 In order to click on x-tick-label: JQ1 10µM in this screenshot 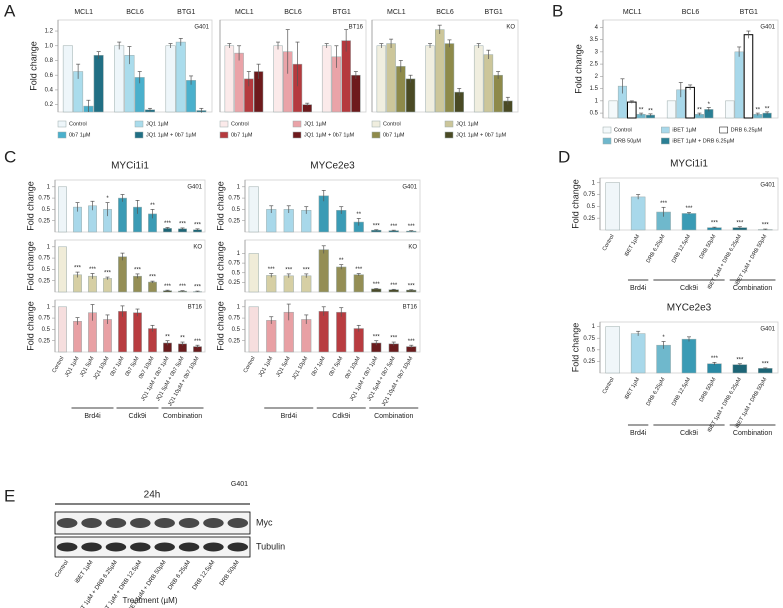, I will do `click(300, 367)`.